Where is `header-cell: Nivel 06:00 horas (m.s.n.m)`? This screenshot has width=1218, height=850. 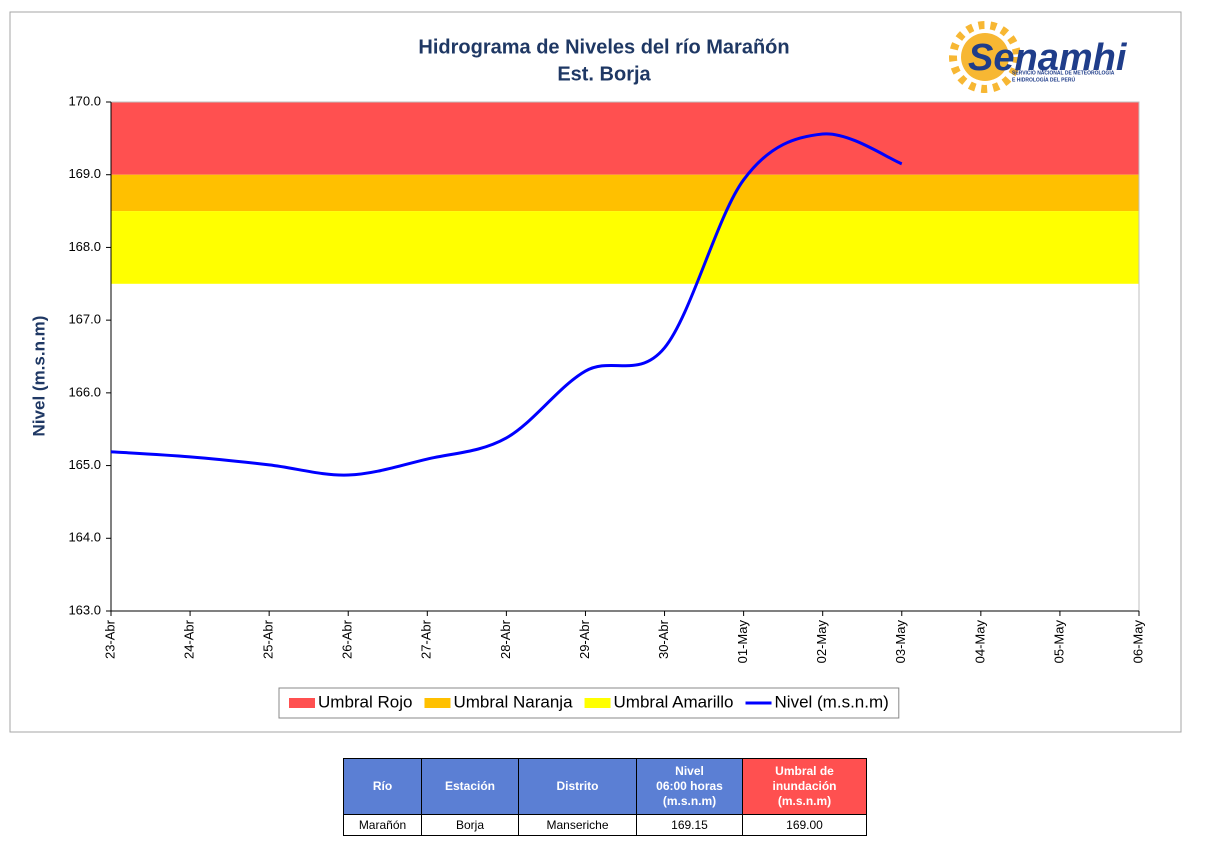 header-cell: Nivel 06:00 horas (m.s.n.m) is located at coordinates (689, 786).